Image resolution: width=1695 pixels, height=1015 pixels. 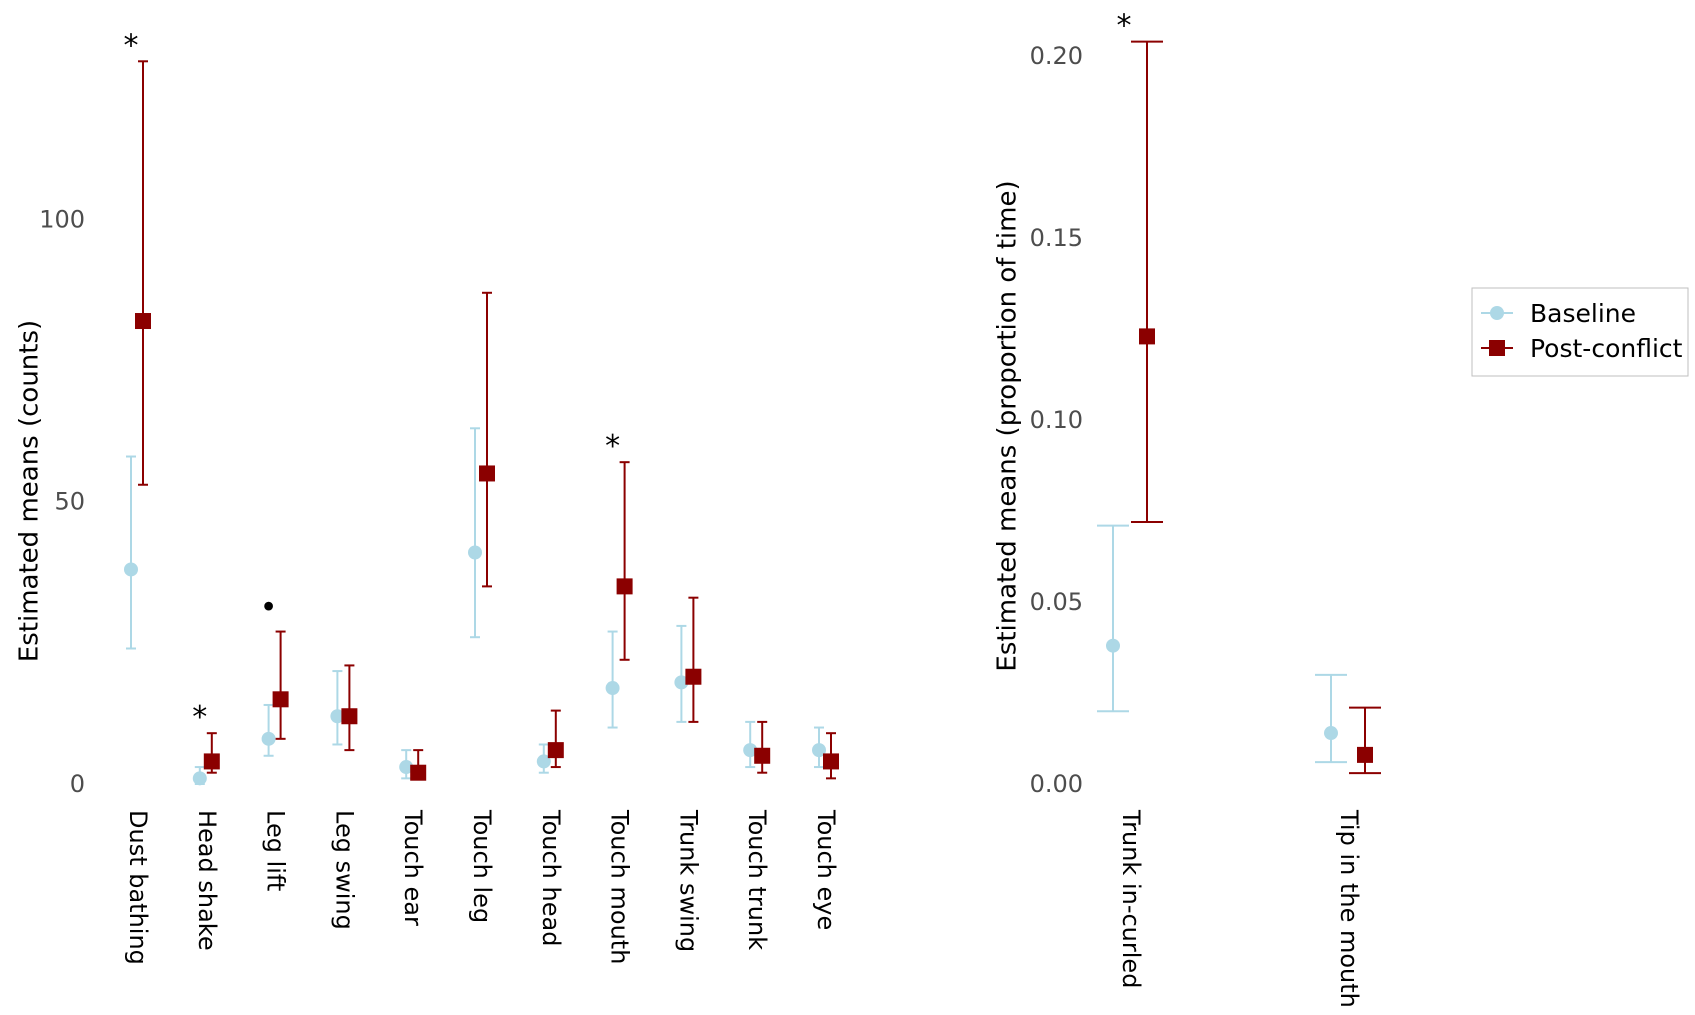 I want to click on counts-y-tick-label: 50, so click(x=69, y=502).